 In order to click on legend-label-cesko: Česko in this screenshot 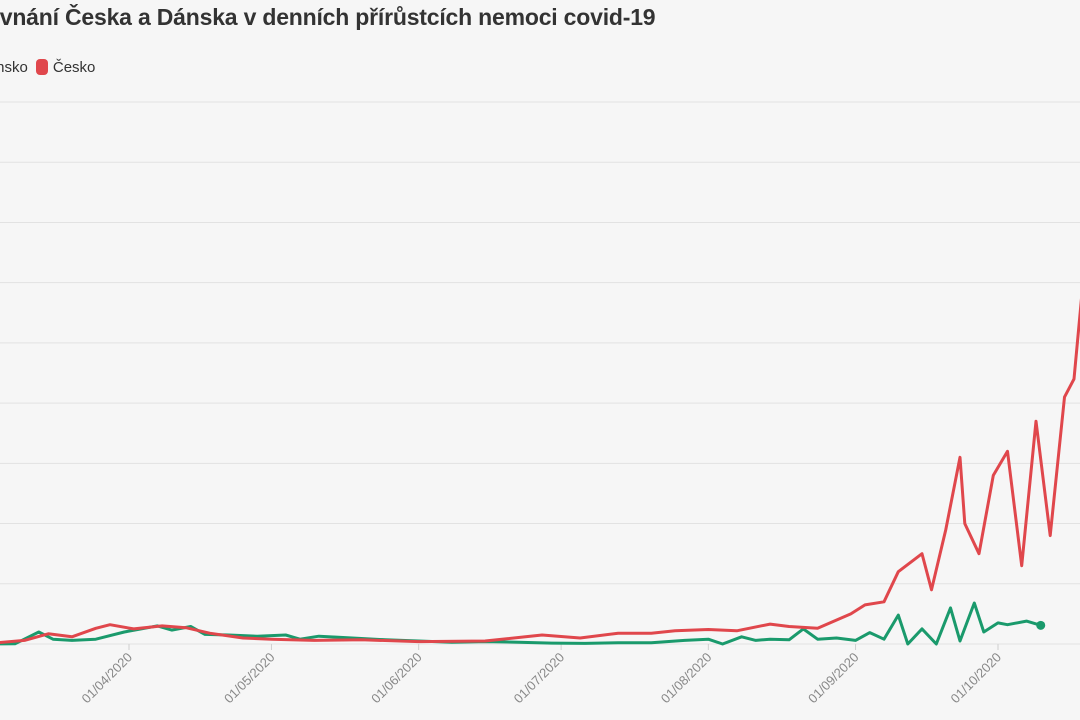, I will do `click(74, 67)`.